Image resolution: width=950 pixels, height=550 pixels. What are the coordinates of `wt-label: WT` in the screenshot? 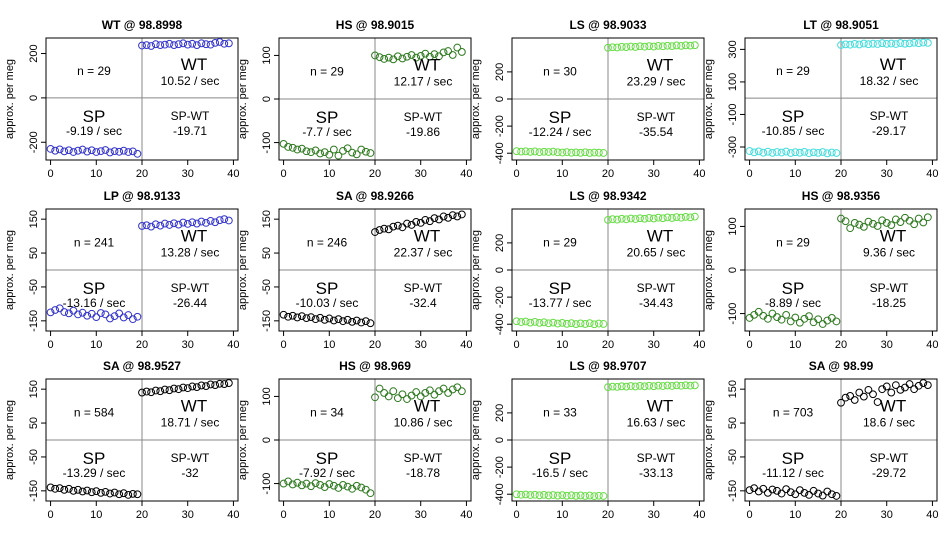 It's located at (194, 236).